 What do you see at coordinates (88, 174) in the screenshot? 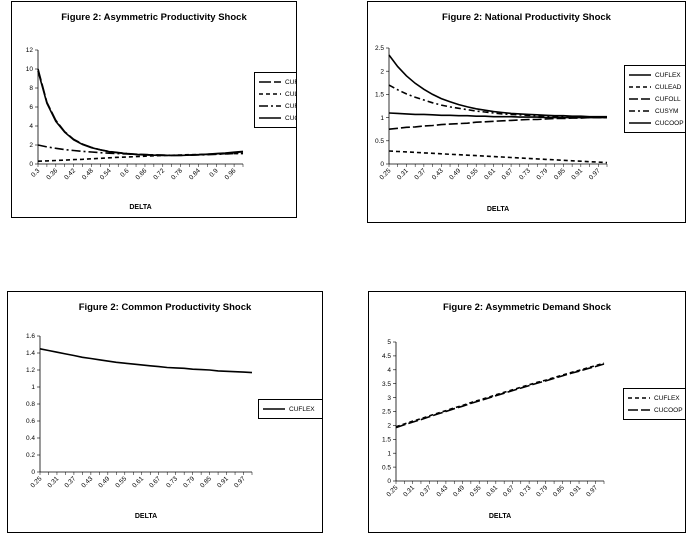
I see `x-tick-label: 0.48` at bounding box center [88, 174].